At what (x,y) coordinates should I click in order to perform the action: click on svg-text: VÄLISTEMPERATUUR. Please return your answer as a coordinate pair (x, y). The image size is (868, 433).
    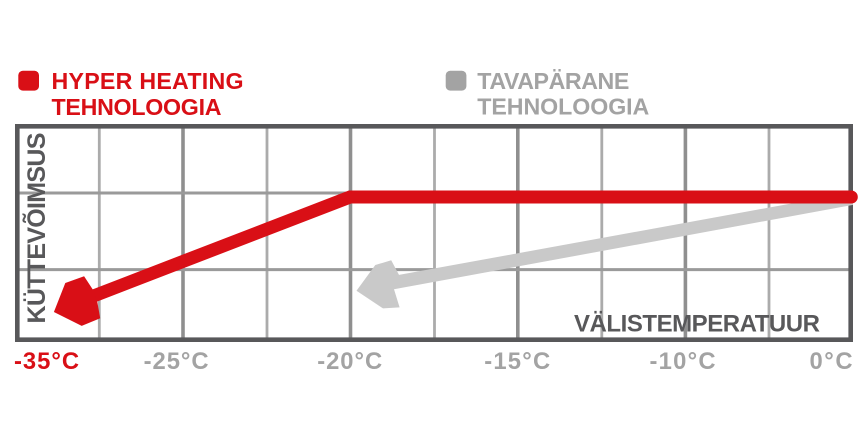
    Looking at the image, I should click on (697, 323).